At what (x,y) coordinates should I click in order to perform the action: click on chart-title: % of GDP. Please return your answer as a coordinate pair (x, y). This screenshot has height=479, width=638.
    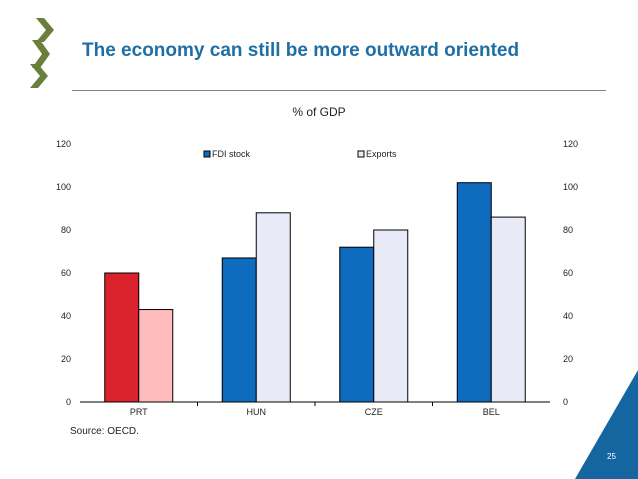
    Looking at the image, I should click on (319, 112).